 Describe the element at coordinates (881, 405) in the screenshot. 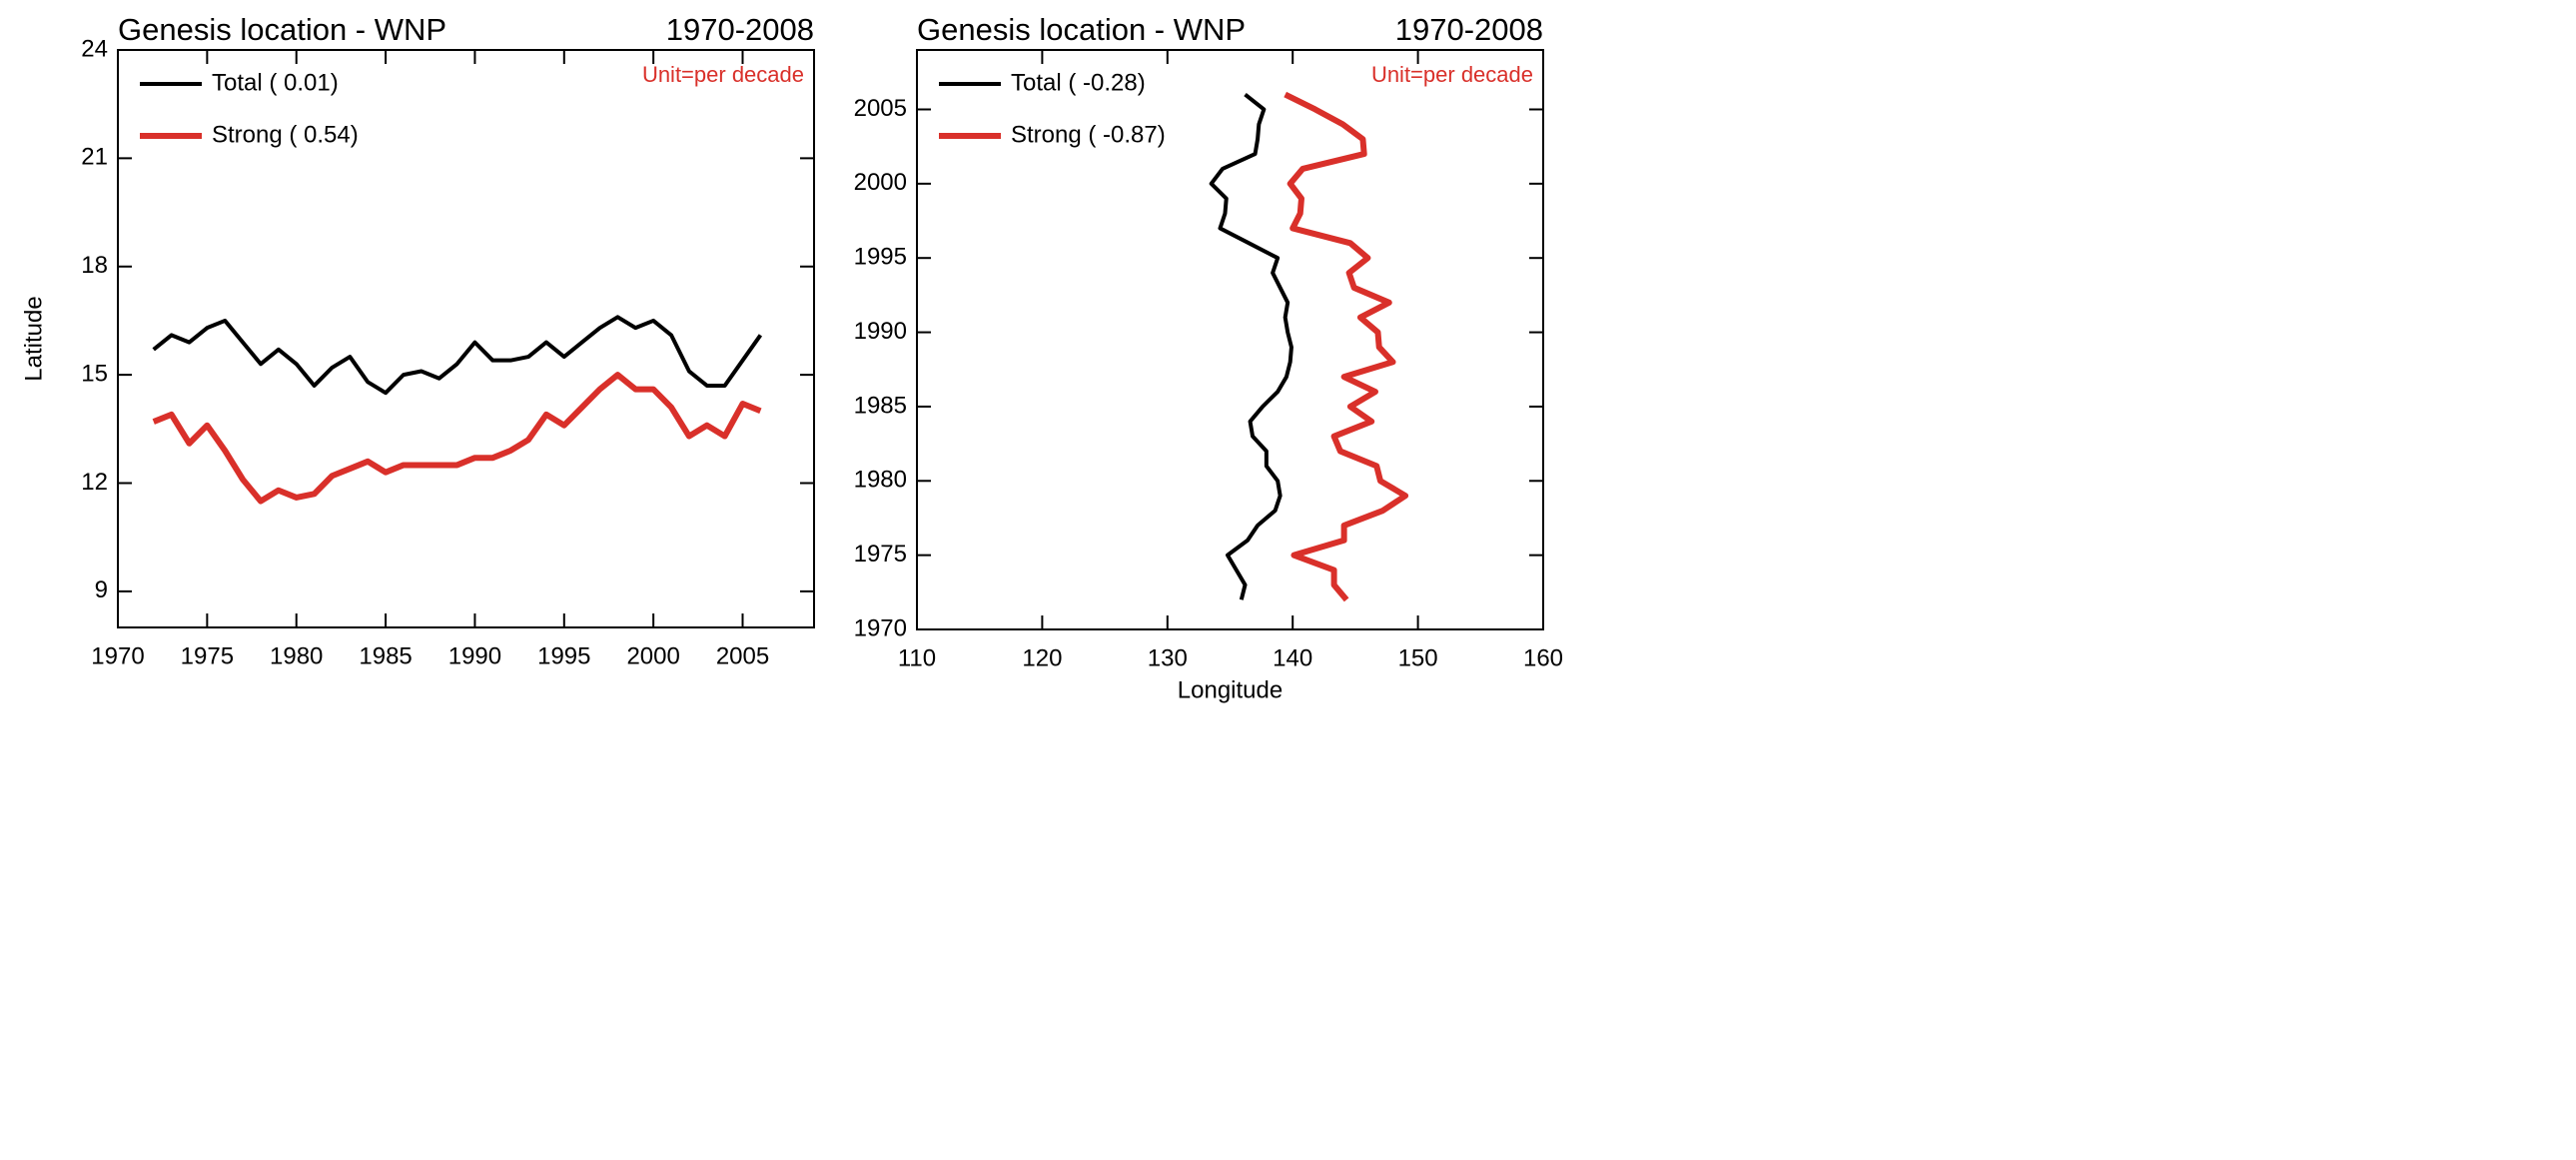

I see `y-tick-label: 1985` at that location.